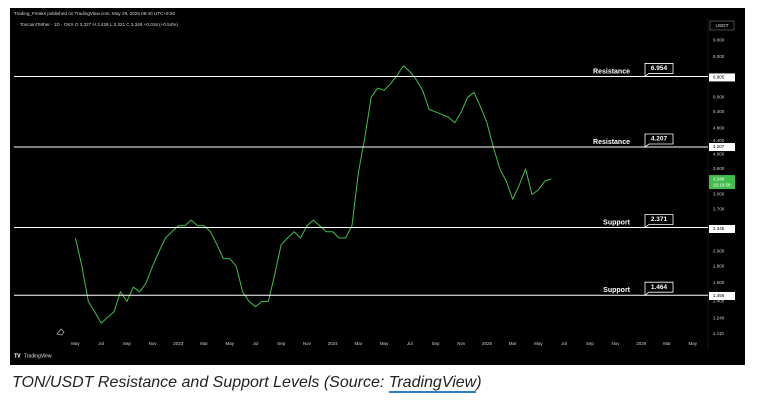 The image size is (759, 413). Describe the element at coordinates (719, 77) in the screenshot. I see `axis-level-label: 6.905` at that location.